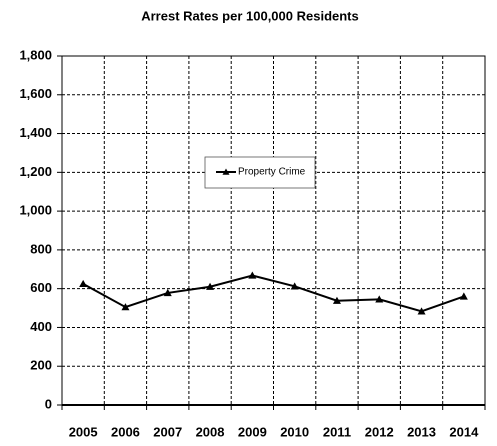 This screenshot has height=446, width=497. I want to click on y-tick-label: 0, so click(48, 403).